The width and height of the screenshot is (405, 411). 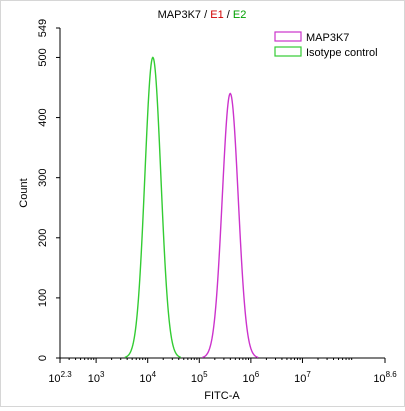 What do you see at coordinates (43, 117) in the screenshot?
I see `y-tick-label: 400` at bounding box center [43, 117].